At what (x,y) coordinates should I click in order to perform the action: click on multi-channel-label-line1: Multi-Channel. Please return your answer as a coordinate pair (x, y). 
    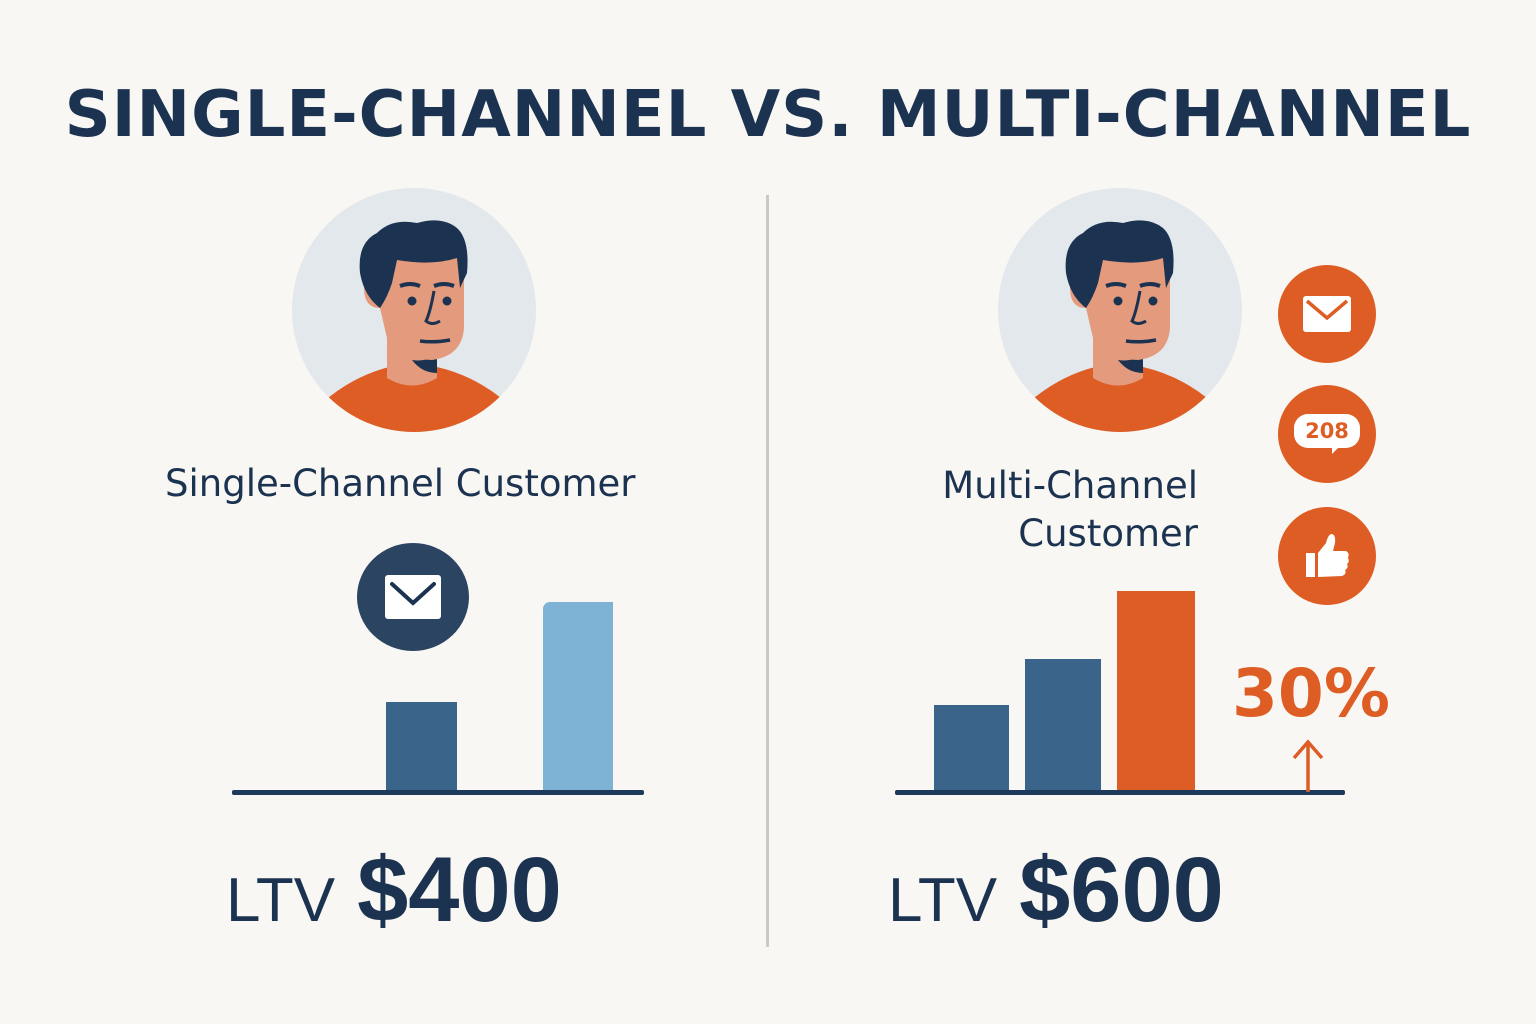
    Looking at the image, I should click on (1070, 485).